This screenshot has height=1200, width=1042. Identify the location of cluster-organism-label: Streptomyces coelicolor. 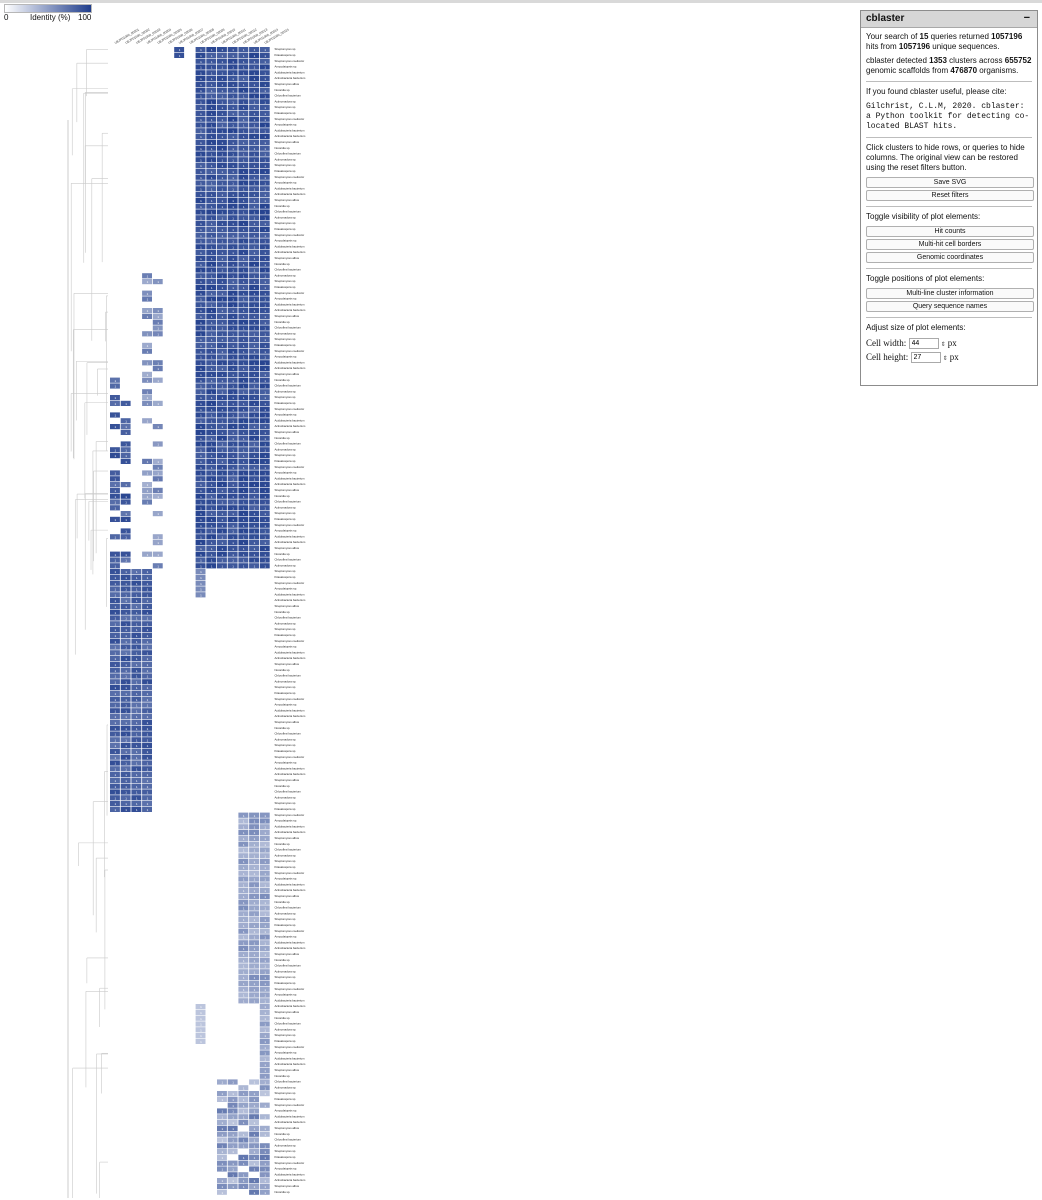
(290, 119).